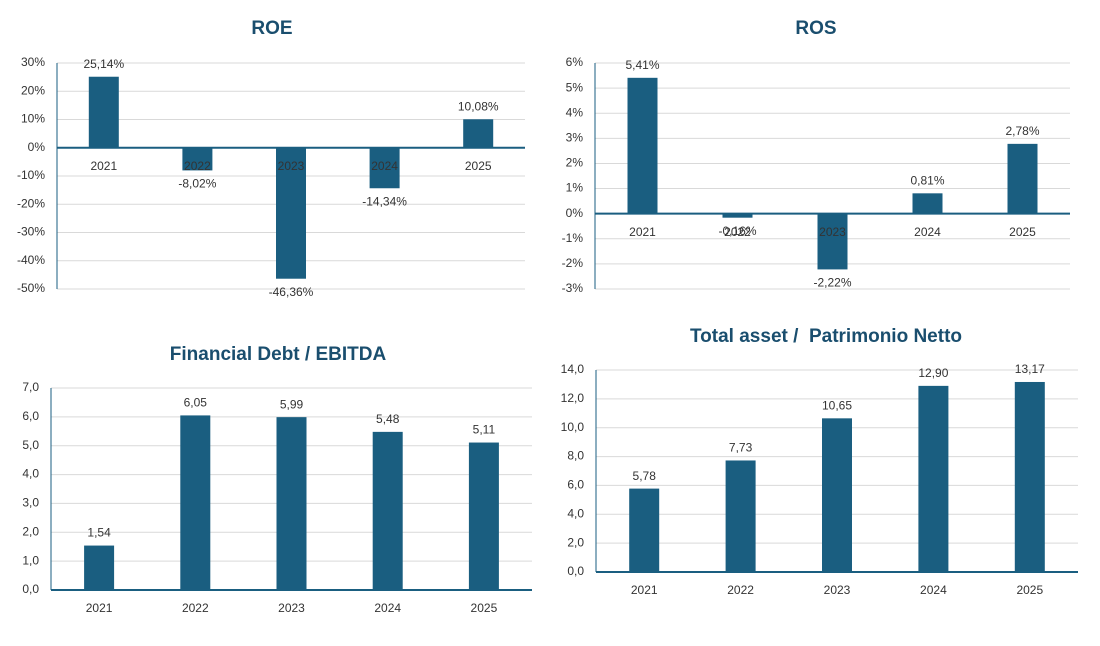 Image resolution: width=1100 pixels, height=646 pixels. I want to click on chart-title: ROE, so click(271, 28).